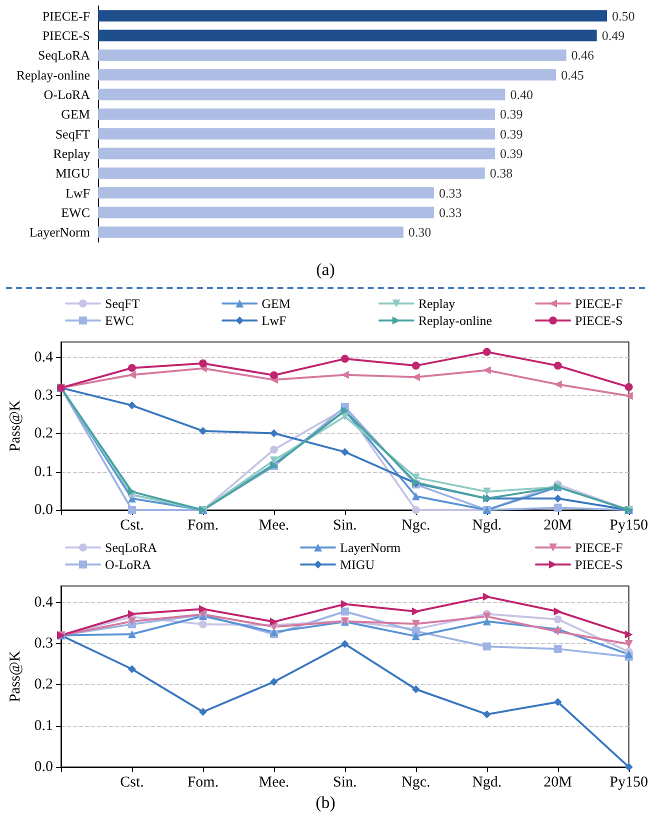 The image size is (651, 813). Describe the element at coordinates (274, 526) in the screenshot. I see `x-tick-label: Mee.` at that location.